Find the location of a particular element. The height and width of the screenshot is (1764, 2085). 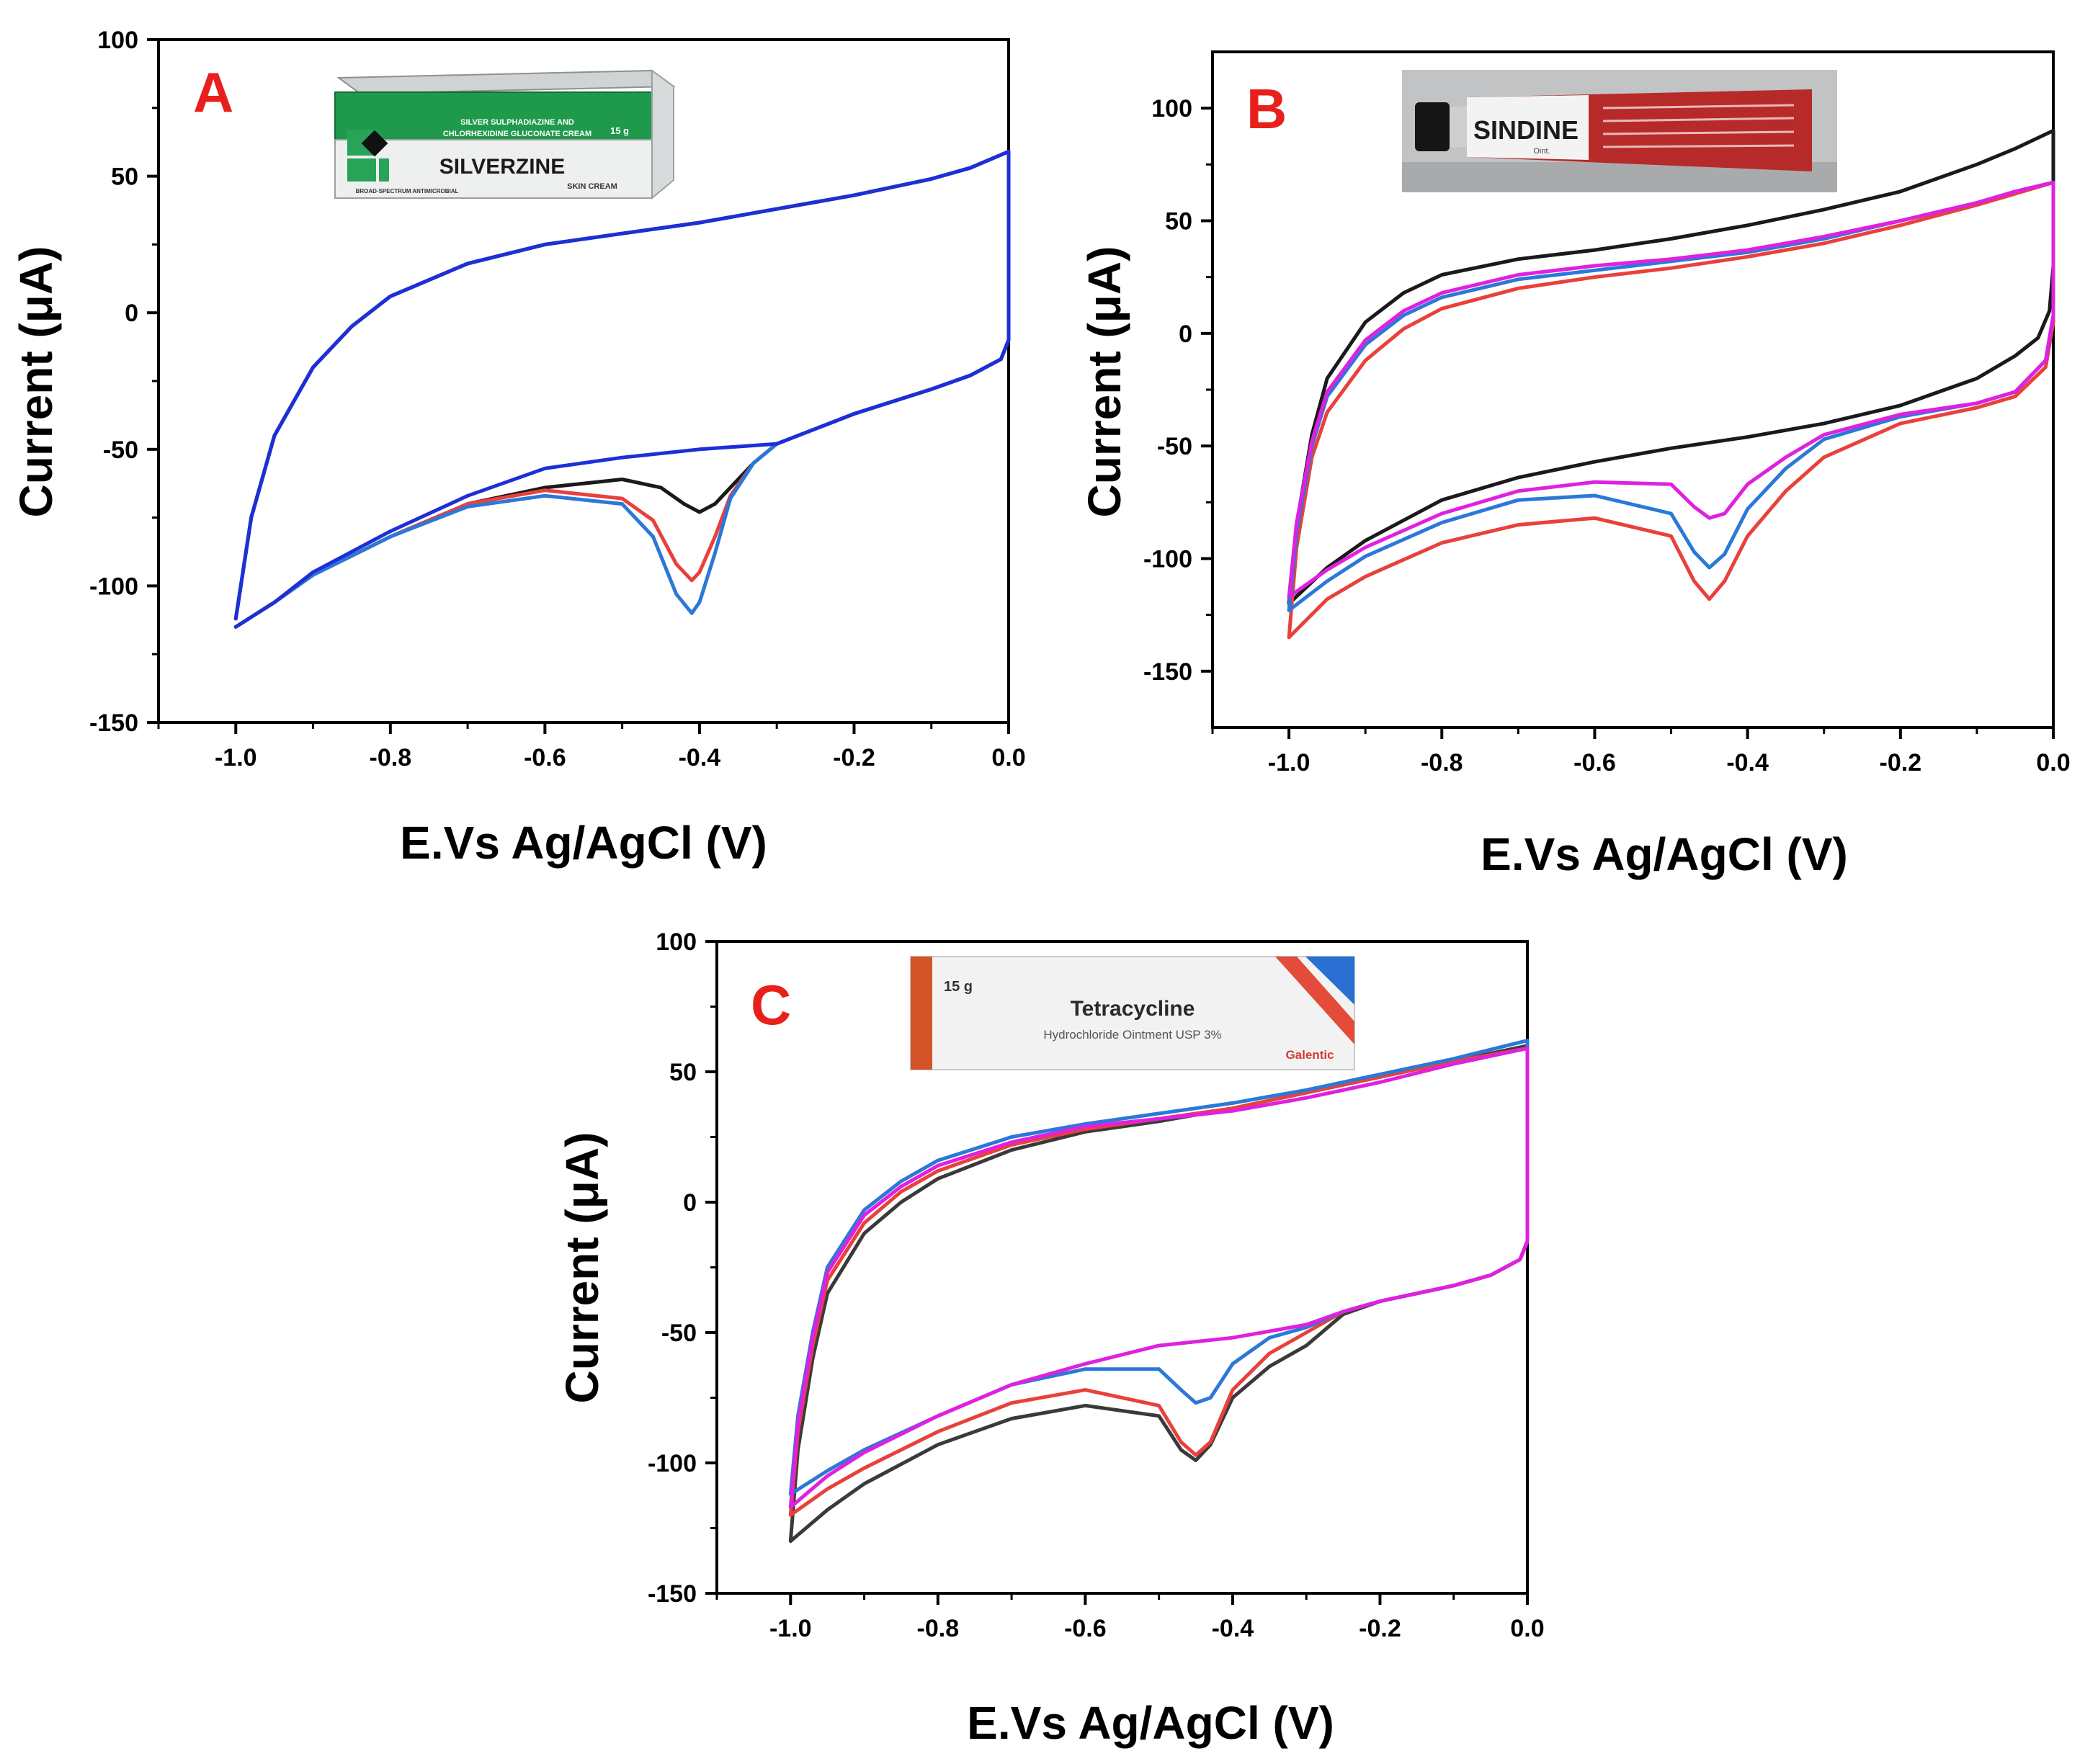

panel-c-series is located at coordinates (1159, 1292).